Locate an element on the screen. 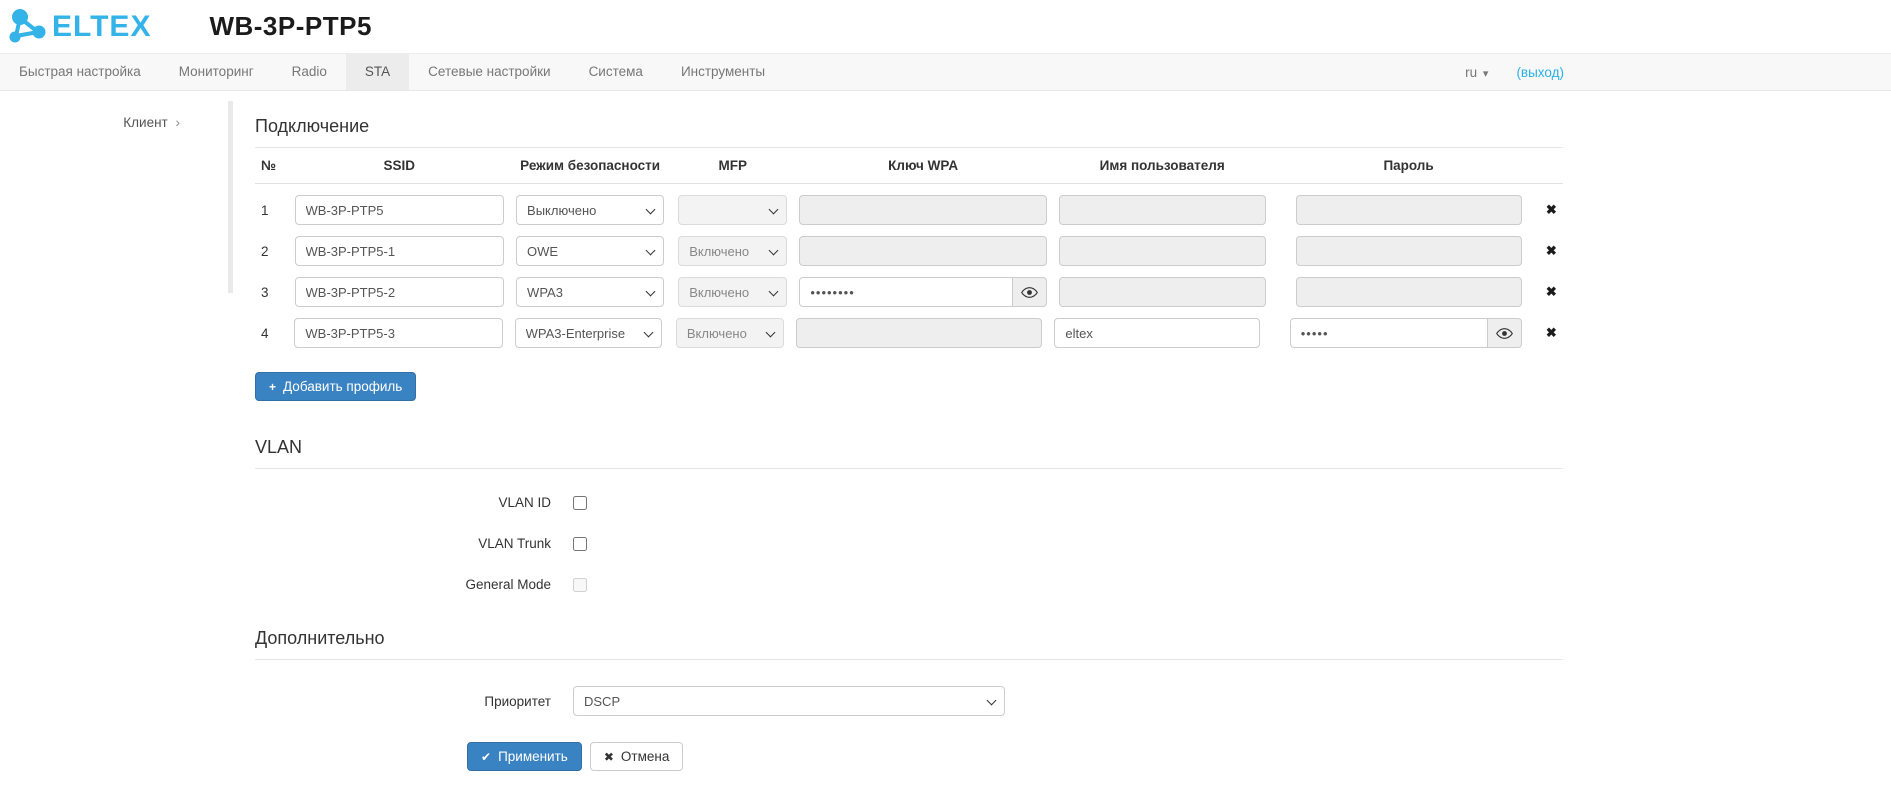 This screenshot has width=1891, height=809. col-header-num: № is located at coordinates (269, 165).